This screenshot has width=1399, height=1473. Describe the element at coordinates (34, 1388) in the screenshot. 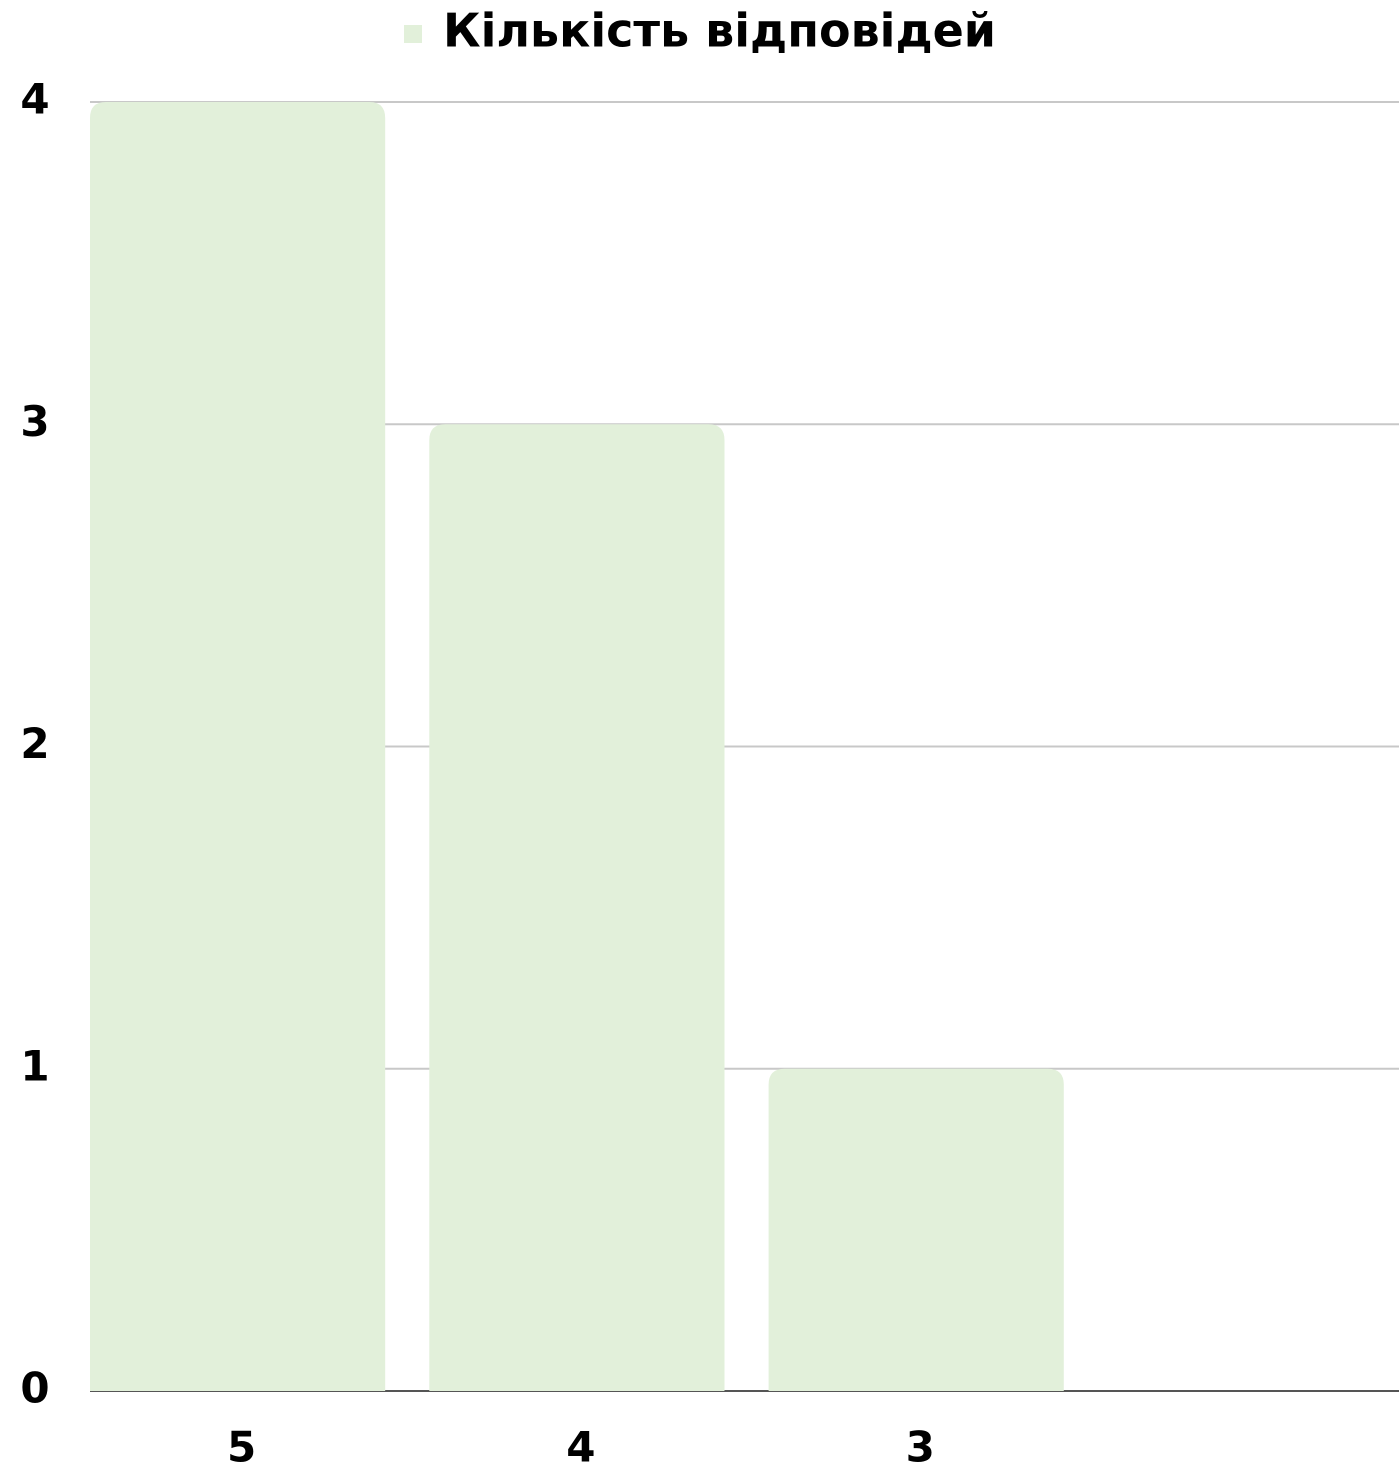

I see `y-tick-label: 0` at that location.